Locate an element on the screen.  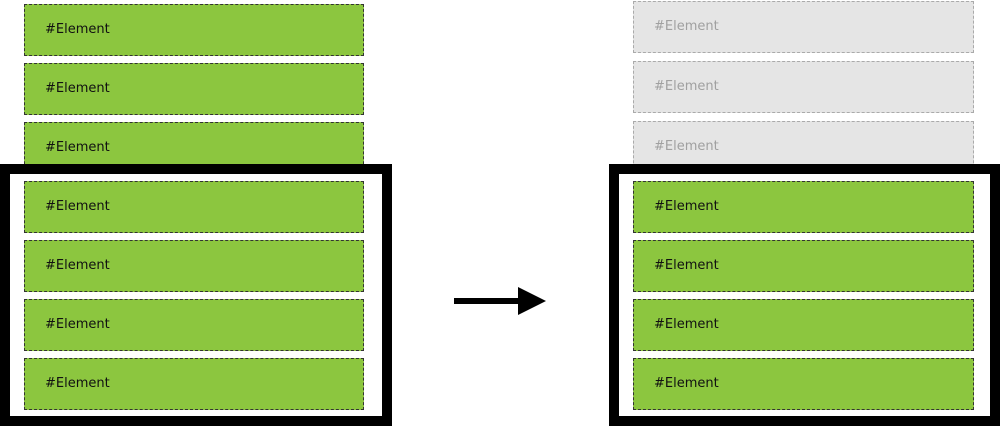
after-element-4: #Element is located at coordinates (803, 207).